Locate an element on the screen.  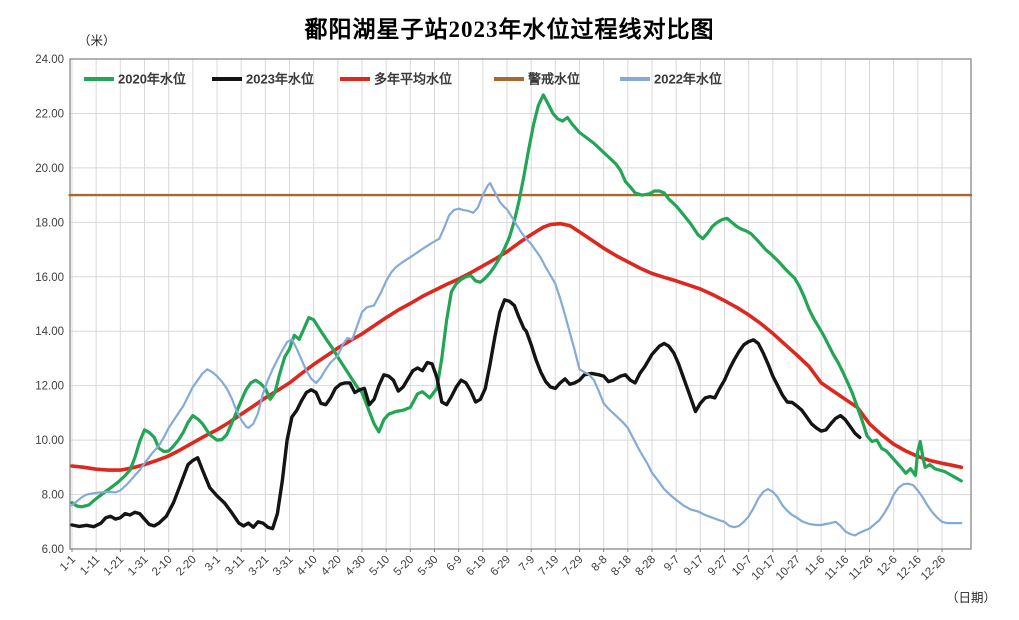
x-tick-label: 10-17 is located at coordinates (764, 568).